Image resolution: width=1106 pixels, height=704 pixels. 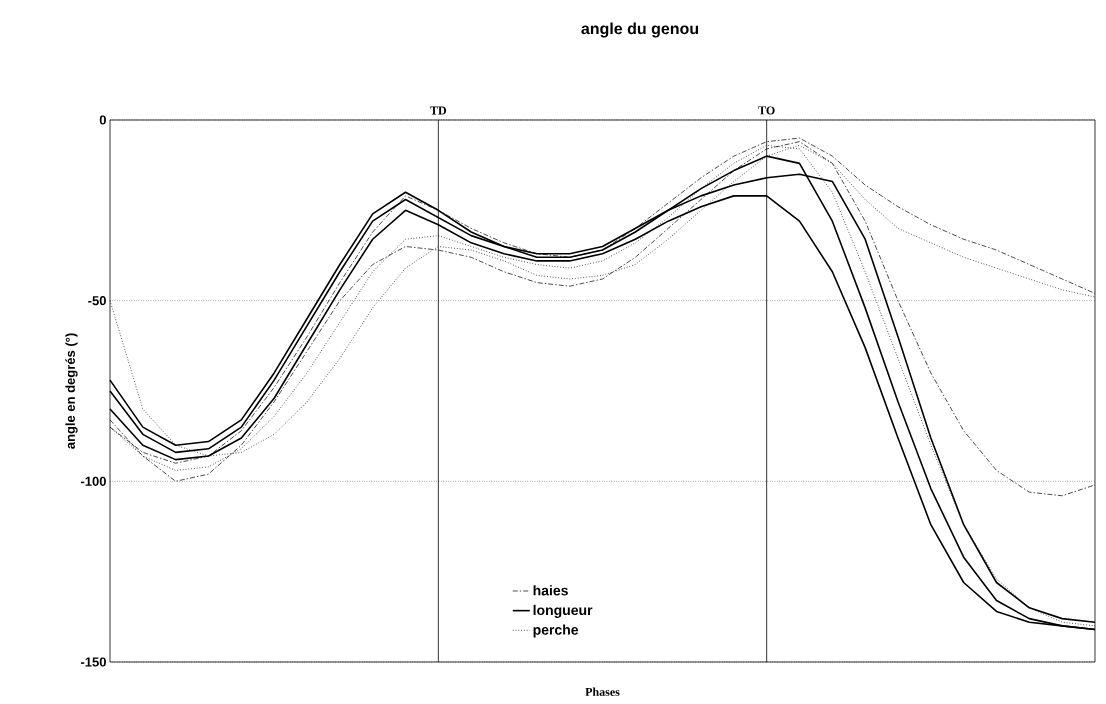 I want to click on y-tick-label: -50, so click(x=97, y=301).